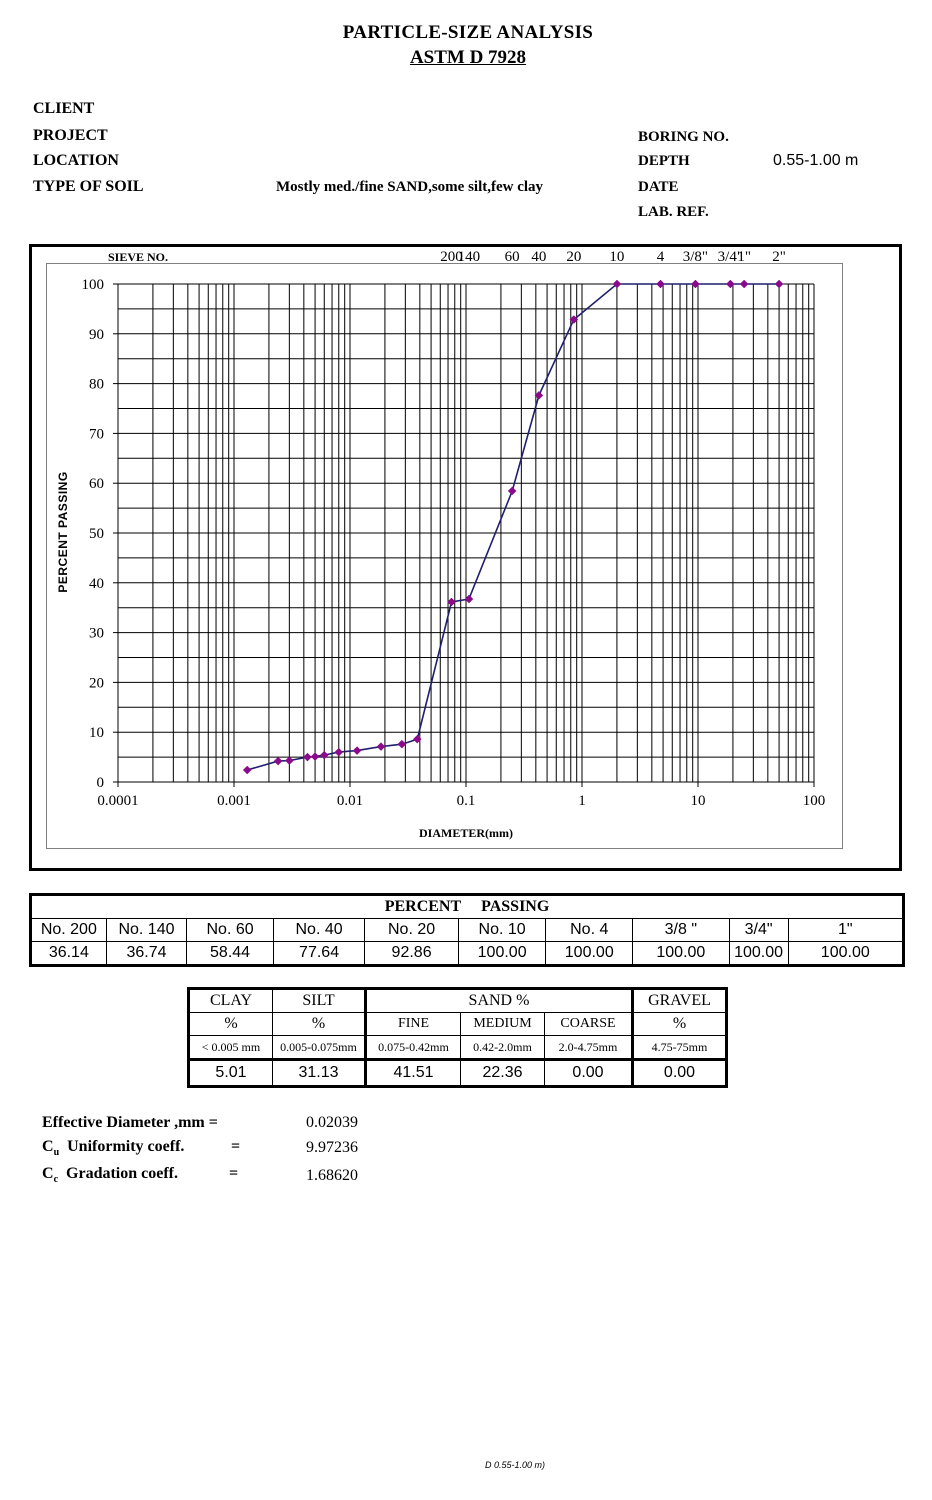 The image size is (932, 1500). I want to click on boring-label: BORING NO., so click(683, 137).